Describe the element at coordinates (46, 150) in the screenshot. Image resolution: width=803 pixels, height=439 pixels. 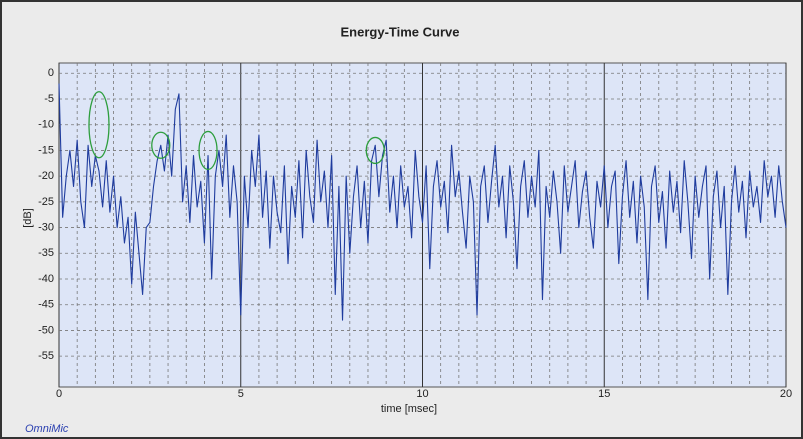
I see `y-tick-label: -15` at that location.